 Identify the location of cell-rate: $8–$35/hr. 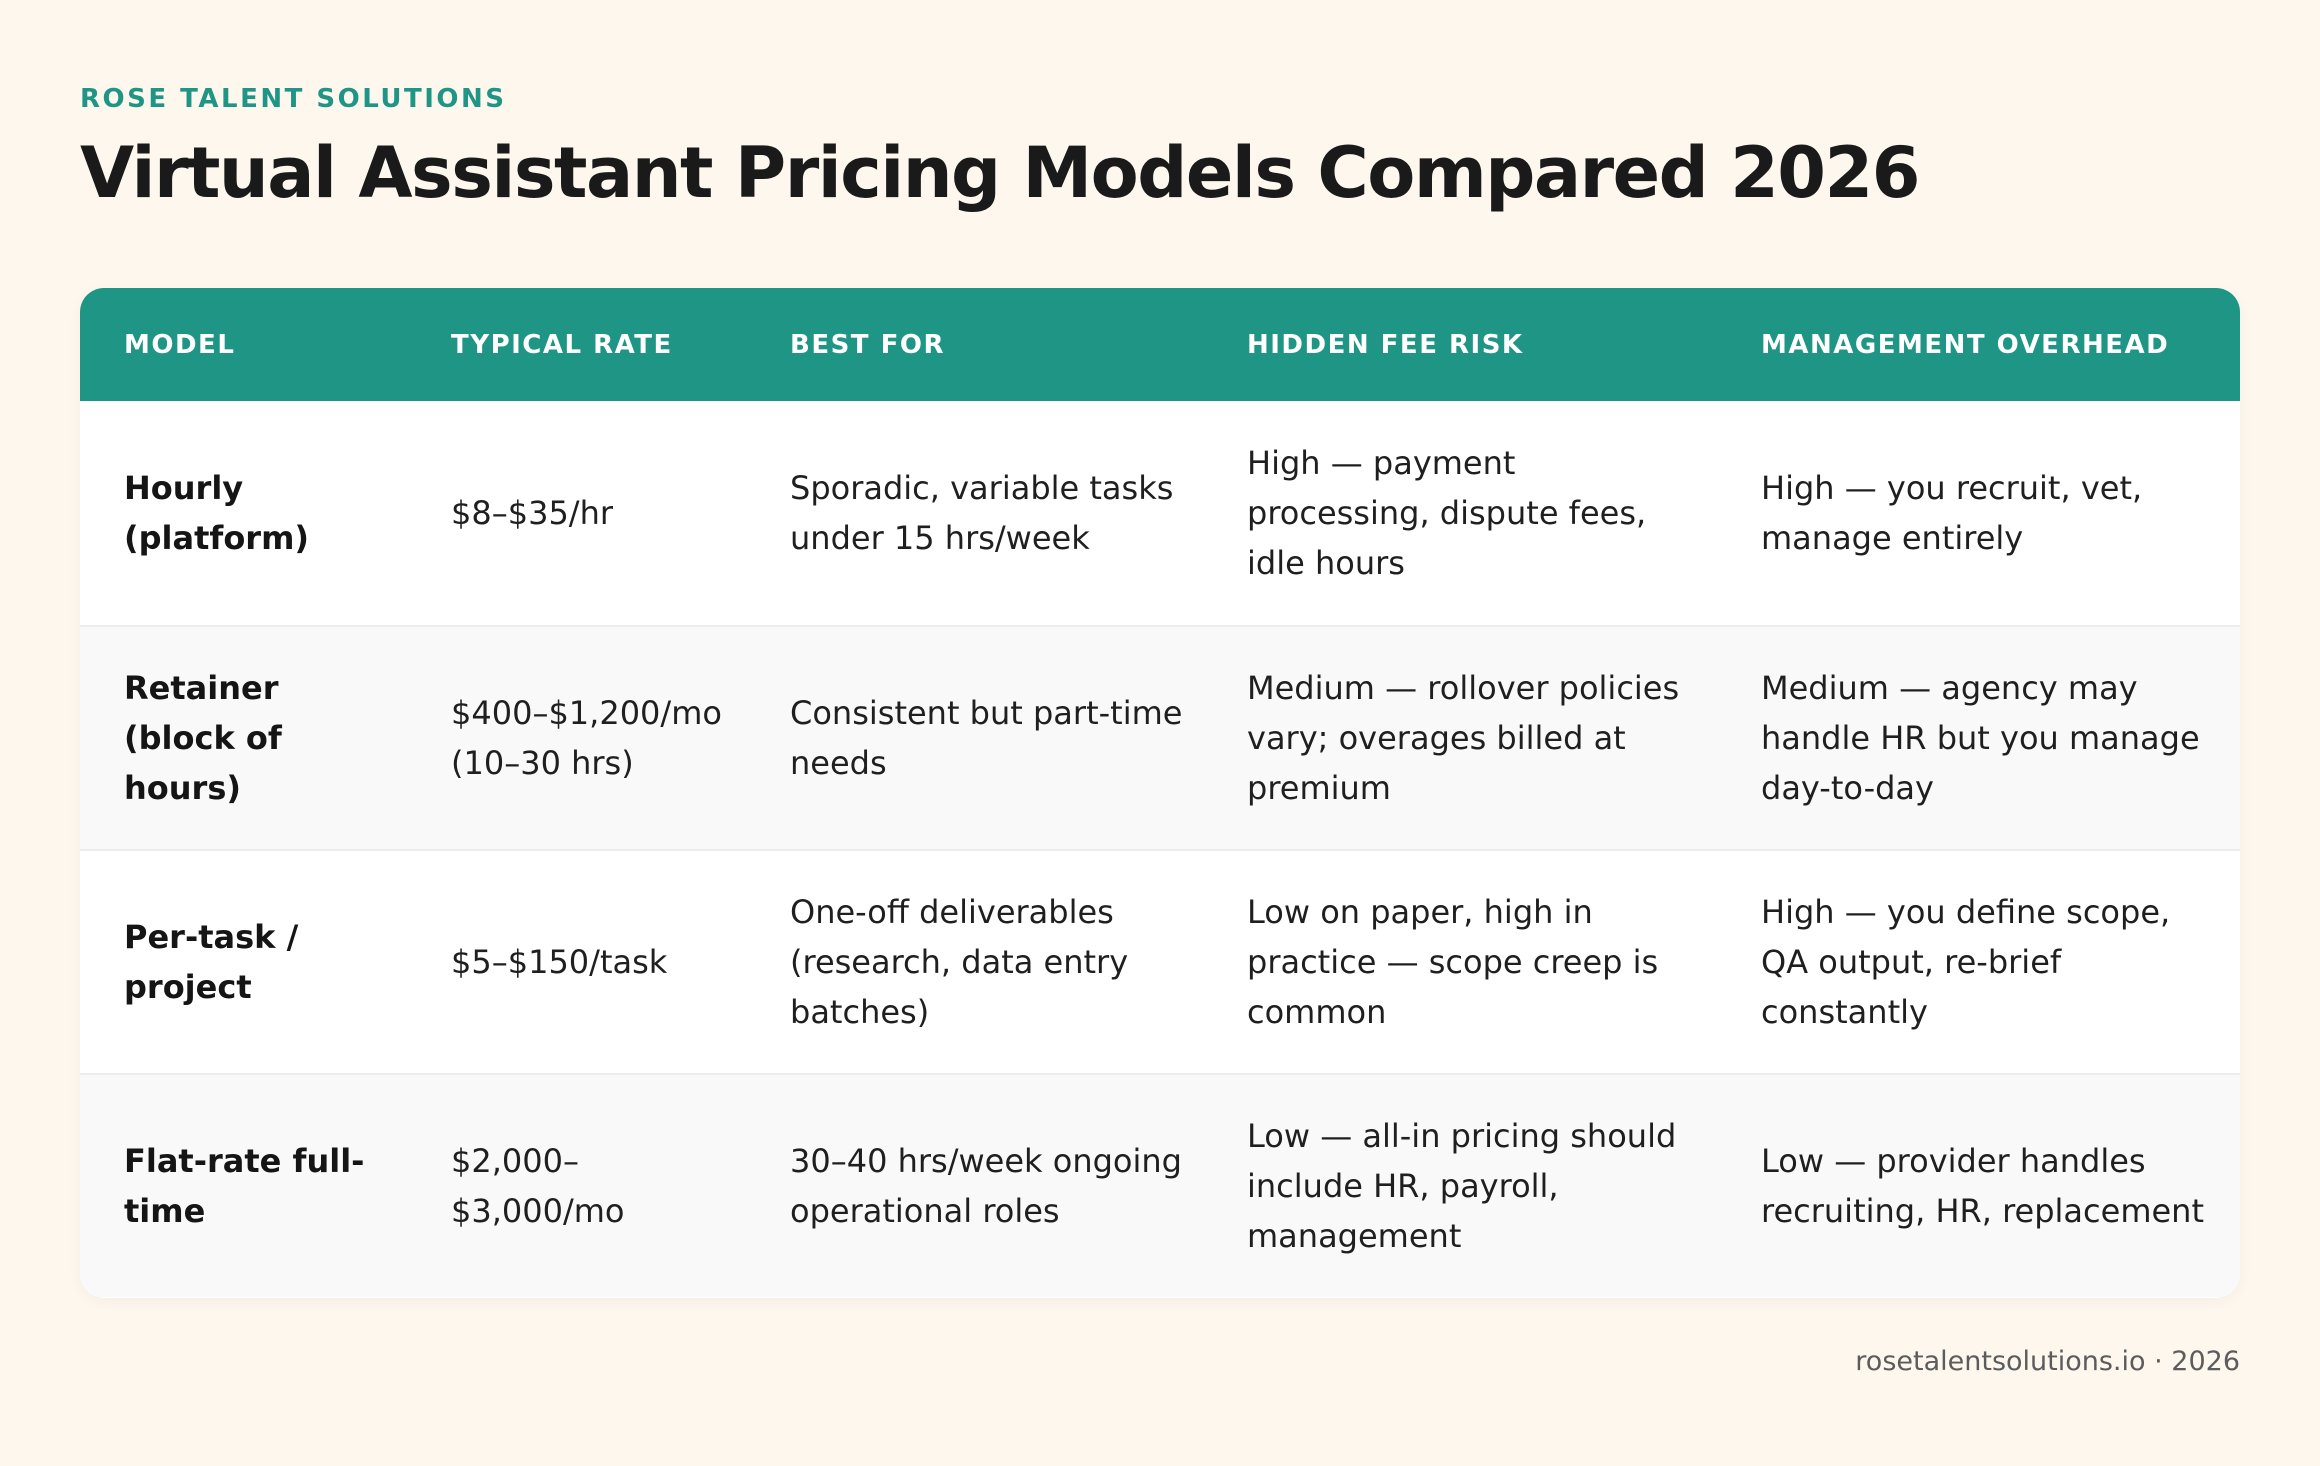
(532, 513).